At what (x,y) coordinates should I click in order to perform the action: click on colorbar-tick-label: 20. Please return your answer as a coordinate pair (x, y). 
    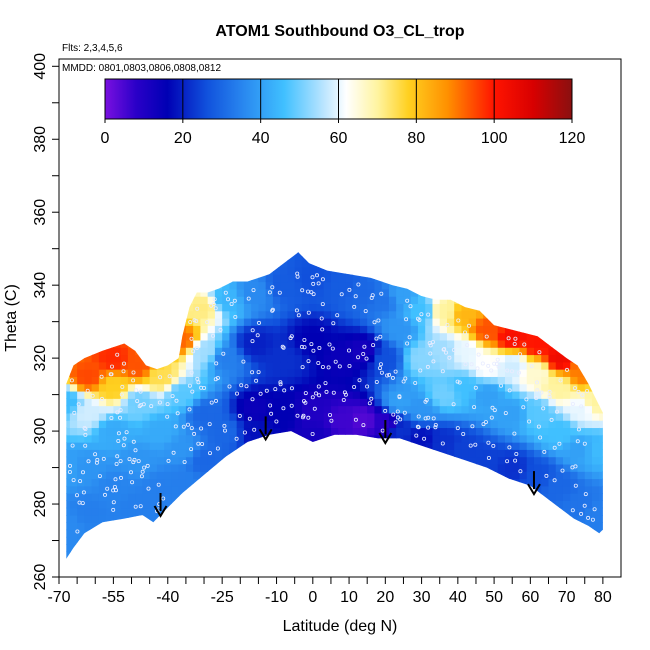
    Looking at the image, I should click on (183, 138).